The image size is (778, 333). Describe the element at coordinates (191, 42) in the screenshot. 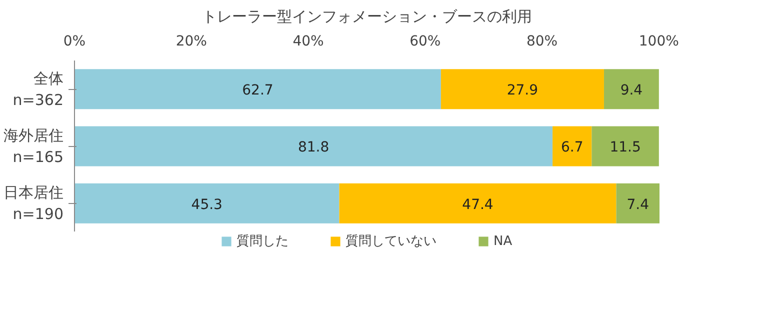

I see `x-tick-label: 20%` at that location.